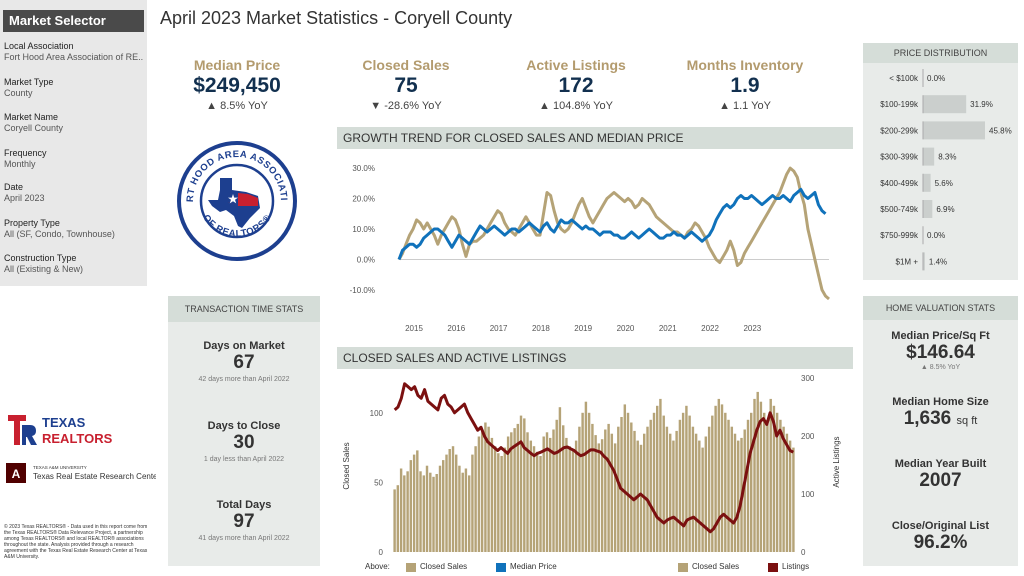 Image resolution: width=1024 pixels, height=576 pixels. What do you see at coordinates (75, 159) in the screenshot?
I see `selector-field: Frequency Monthly` at bounding box center [75, 159].